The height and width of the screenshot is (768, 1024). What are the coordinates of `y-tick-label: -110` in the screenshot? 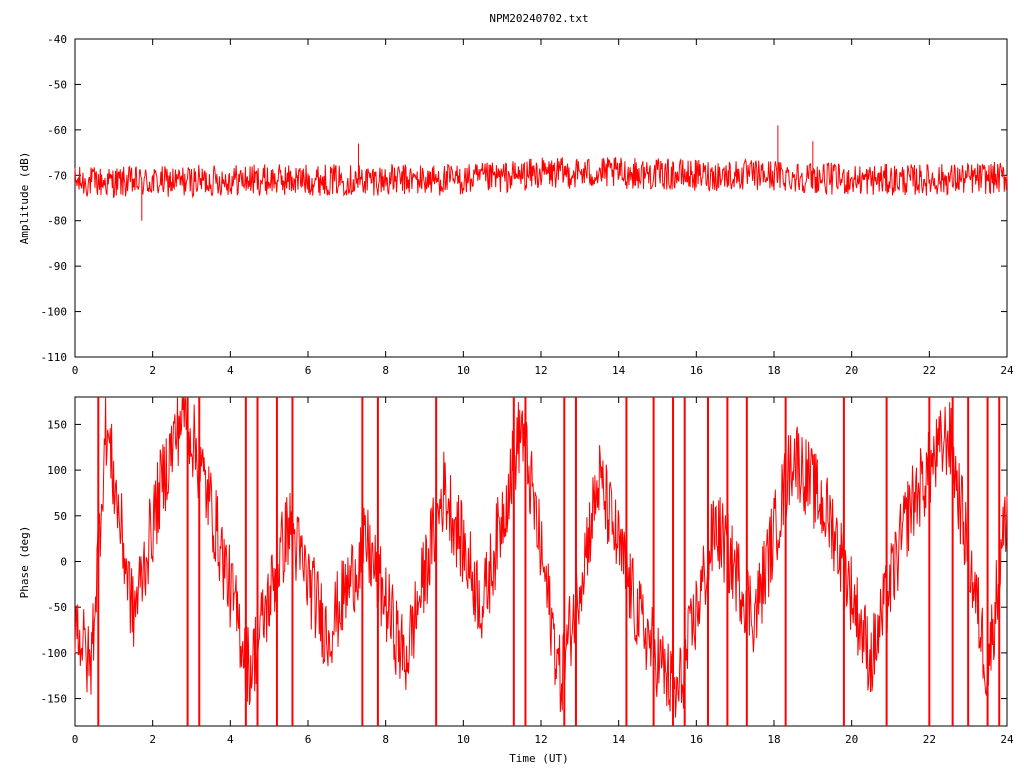 It's located at (54, 357).